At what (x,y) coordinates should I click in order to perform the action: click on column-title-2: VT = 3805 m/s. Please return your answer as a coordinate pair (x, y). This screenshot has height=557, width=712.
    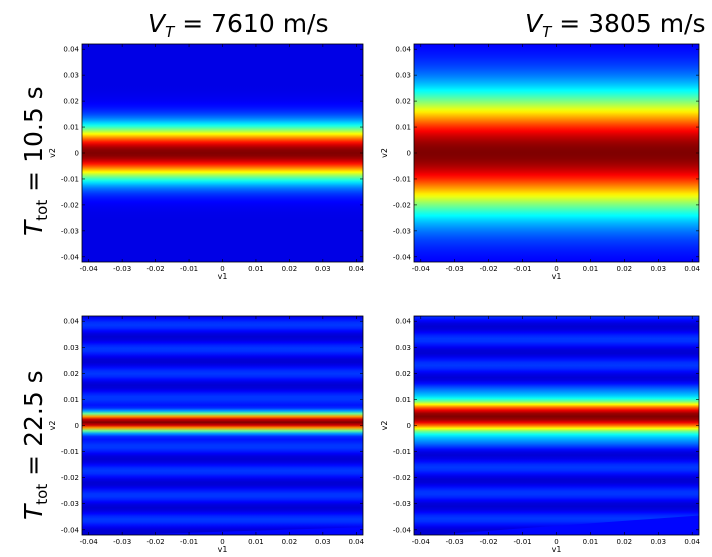
    Looking at the image, I should click on (615, 25).